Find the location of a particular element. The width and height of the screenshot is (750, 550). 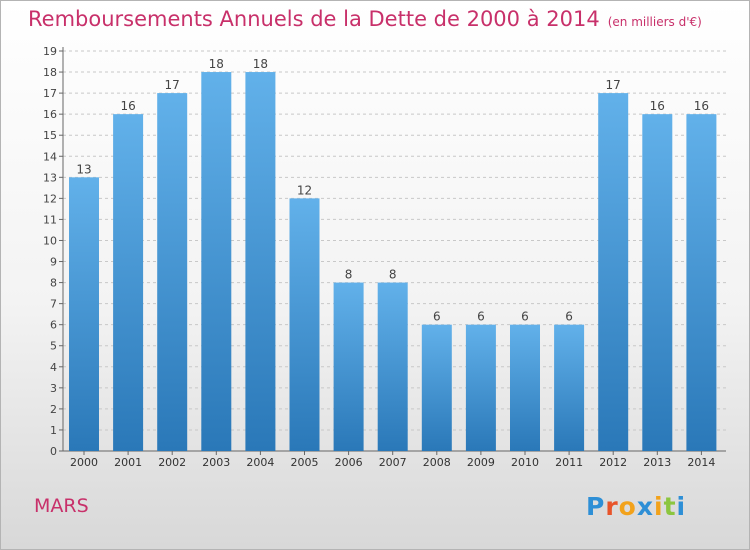

x-tick-label: 2009 is located at coordinates (481, 462).